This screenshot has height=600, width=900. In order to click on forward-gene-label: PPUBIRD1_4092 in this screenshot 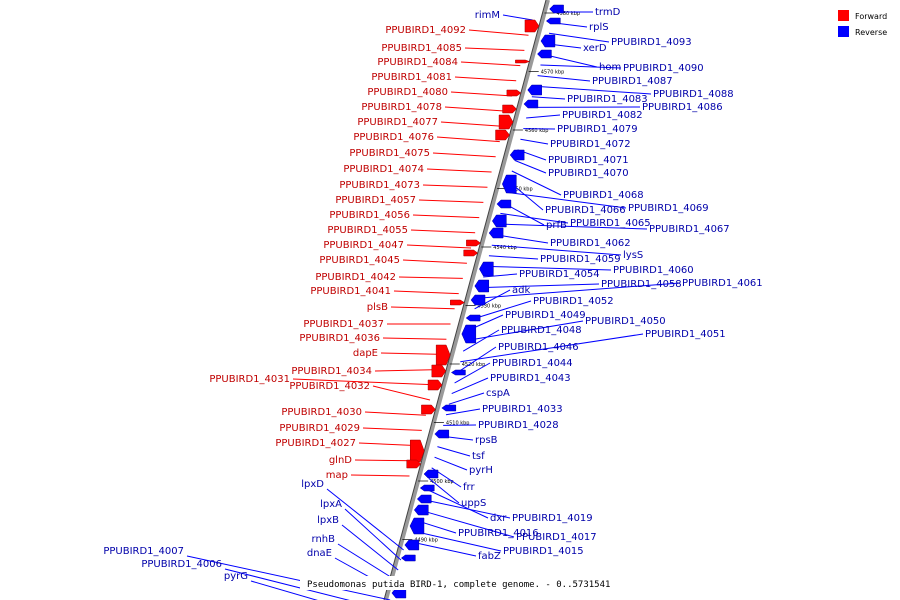, I will do `click(425, 30)`.